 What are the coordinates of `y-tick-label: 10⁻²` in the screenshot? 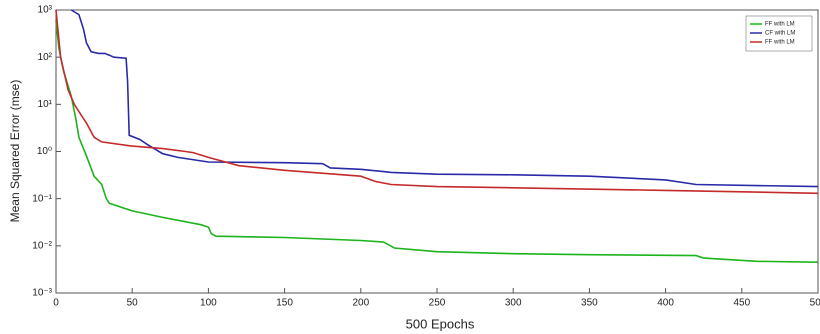 It's located at (42, 245).